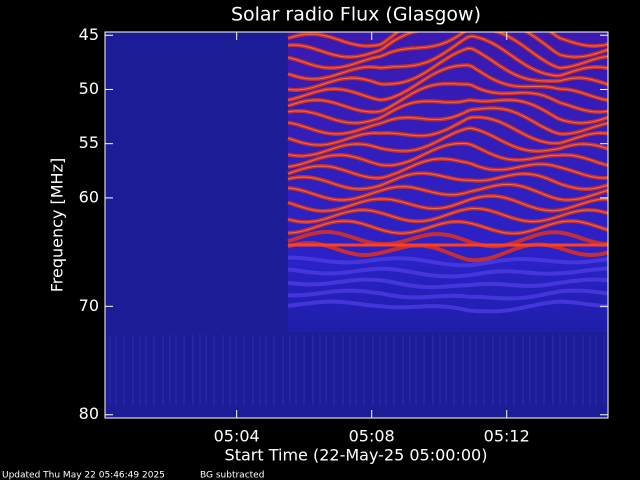 Image resolution: width=640 pixels, height=480 pixels. I want to click on y-axis-label: Frequency [MHz], so click(57, 225).